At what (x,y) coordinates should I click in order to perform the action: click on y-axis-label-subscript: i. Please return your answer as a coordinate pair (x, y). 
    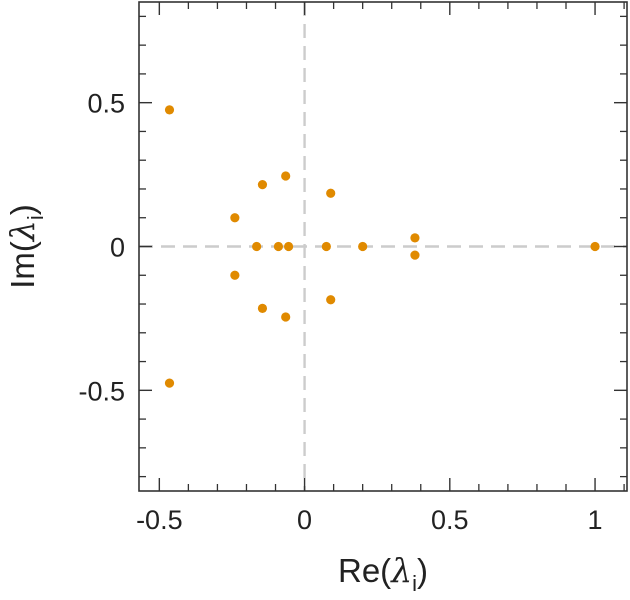
    Looking at the image, I should click on (35, 217).